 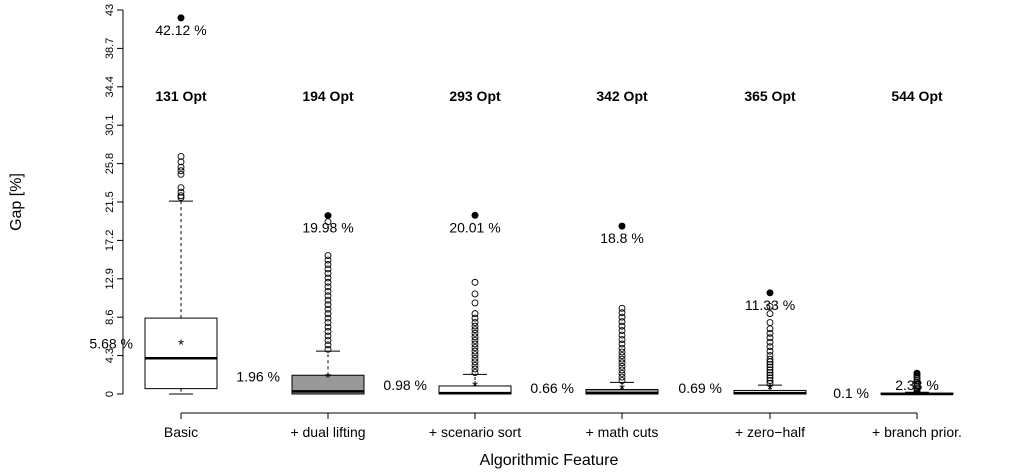 What do you see at coordinates (110, 163) in the screenshot?
I see `y-tick-label: 25.8` at bounding box center [110, 163].